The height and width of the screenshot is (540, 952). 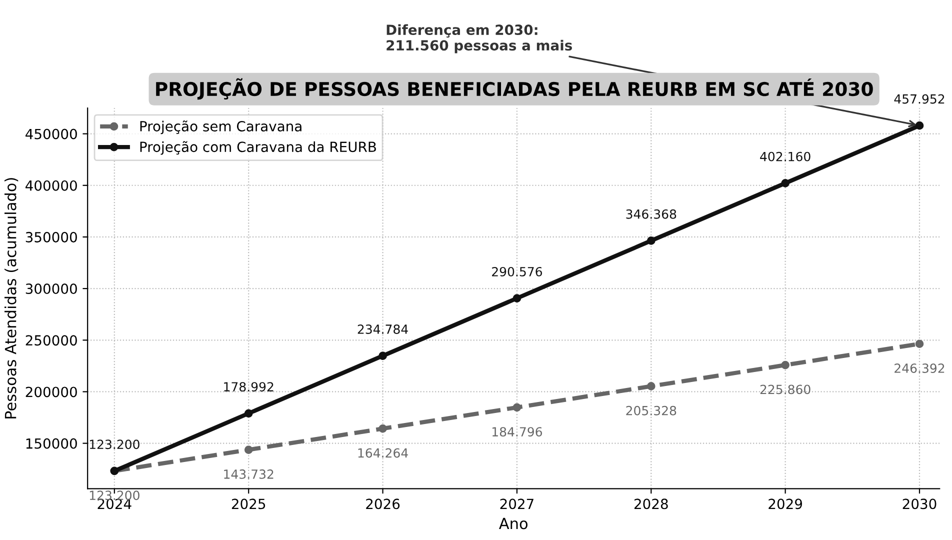 What do you see at coordinates (51, 134) in the screenshot?
I see `y-tick-label: 450000` at bounding box center [51, 134].